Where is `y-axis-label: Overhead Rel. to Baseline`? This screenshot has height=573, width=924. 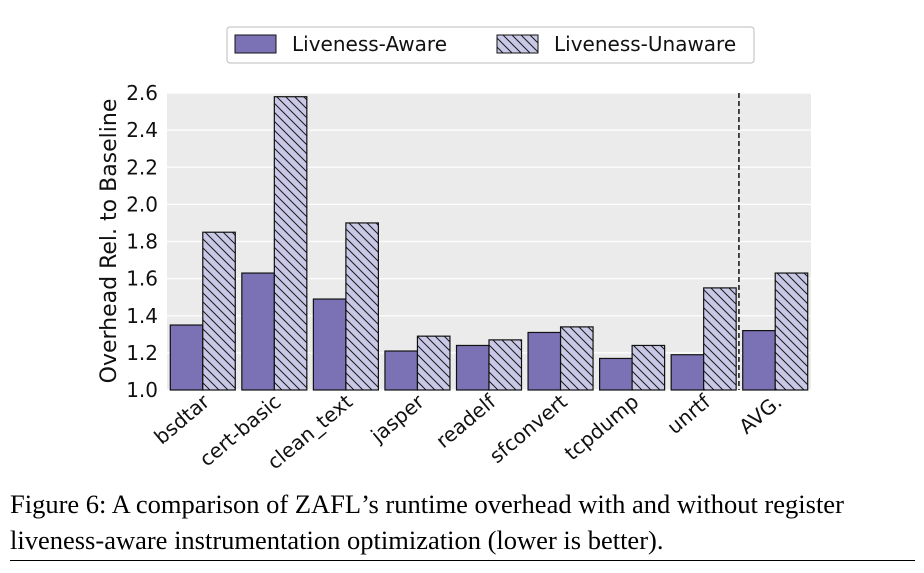 y-axis-label: Overhead Rel. to Baseline is located at coordinates (109, 241).